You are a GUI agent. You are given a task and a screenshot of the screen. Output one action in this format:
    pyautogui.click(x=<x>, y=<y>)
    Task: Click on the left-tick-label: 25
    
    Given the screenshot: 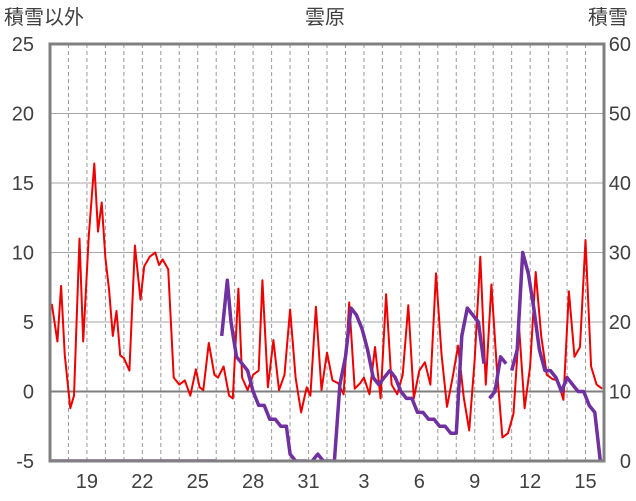 What is the action you would take?
    pyautogui.click(x=23, y=45)
    